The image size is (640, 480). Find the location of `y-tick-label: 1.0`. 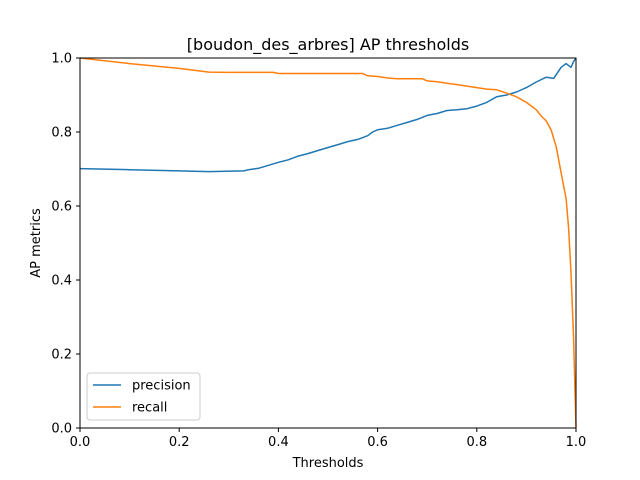

y-tick-label: 1.0 is located at coordinates (61, 59).